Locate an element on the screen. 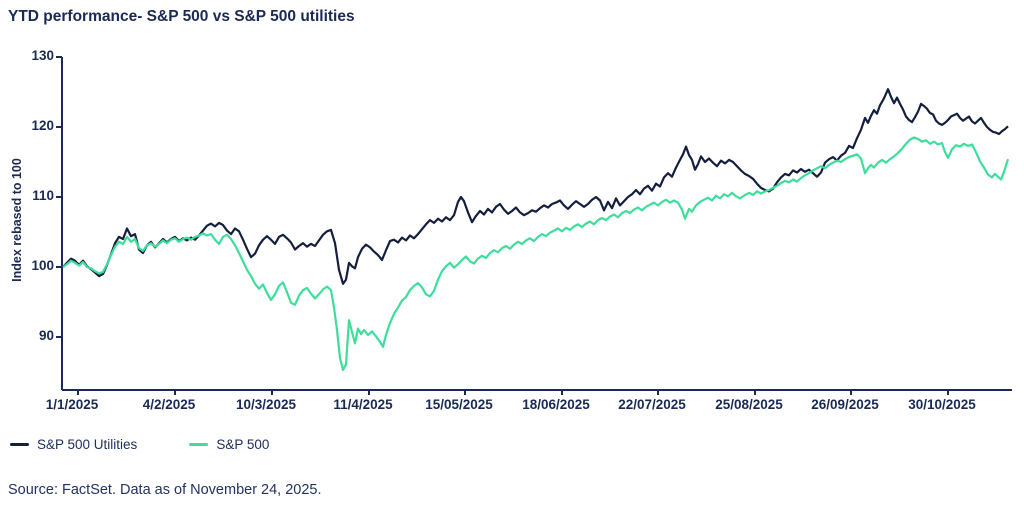 The image size is (1024, 512). x-tick-label: 15/05/2025 is located at coordinates (459, 404).